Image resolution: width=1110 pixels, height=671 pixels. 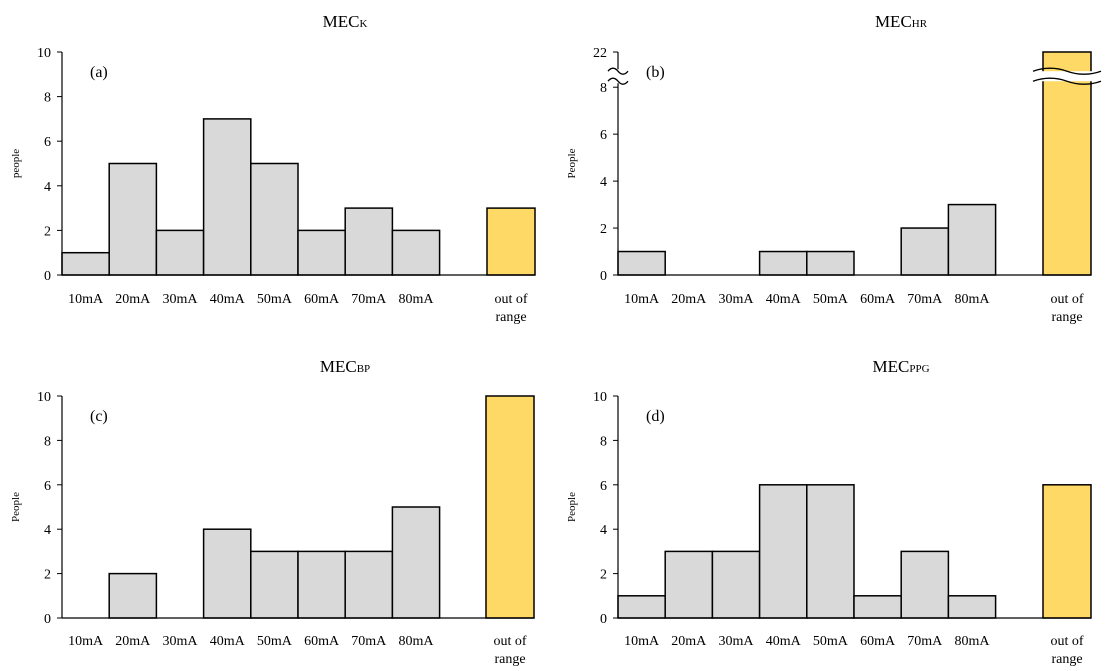 What do you see at coordinates (1067, 76) in the screenshot?
I see `bar-break-mask` at bounding box center [1067, 76].